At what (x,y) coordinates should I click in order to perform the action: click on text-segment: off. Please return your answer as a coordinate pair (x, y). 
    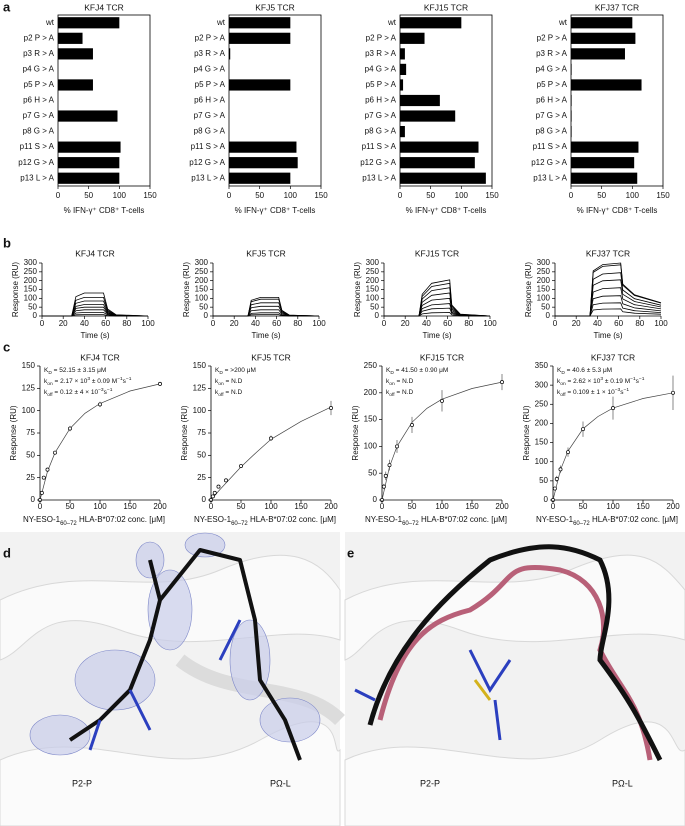
    Looking at the image, I should click on (221, 395).